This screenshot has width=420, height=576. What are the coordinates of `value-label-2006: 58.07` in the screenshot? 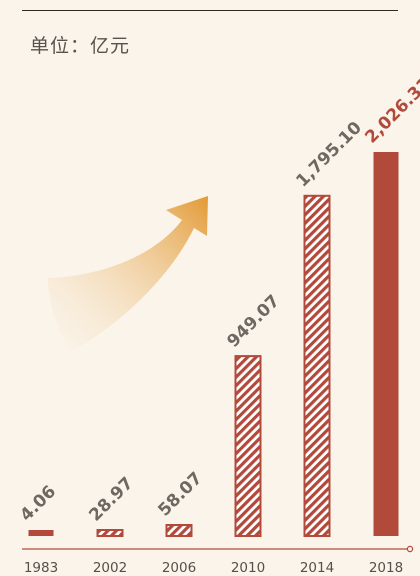 It's located at (180, 494).